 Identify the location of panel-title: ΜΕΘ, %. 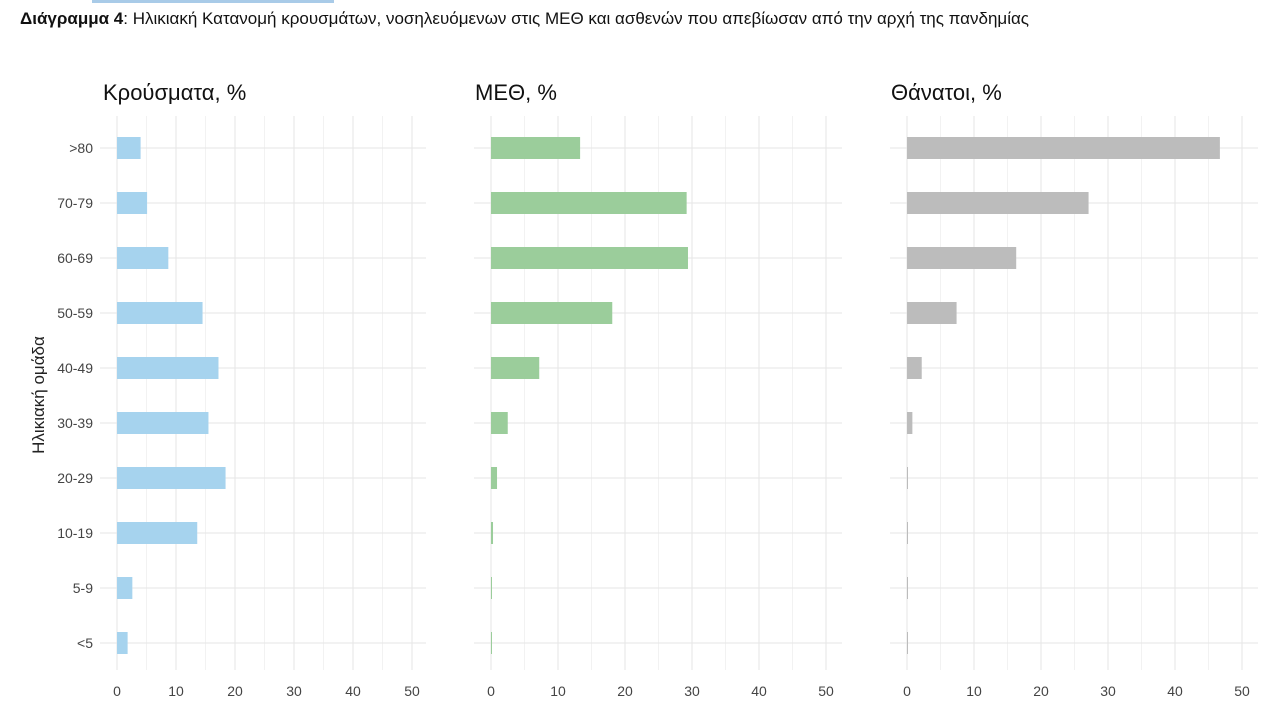
(516, 92).